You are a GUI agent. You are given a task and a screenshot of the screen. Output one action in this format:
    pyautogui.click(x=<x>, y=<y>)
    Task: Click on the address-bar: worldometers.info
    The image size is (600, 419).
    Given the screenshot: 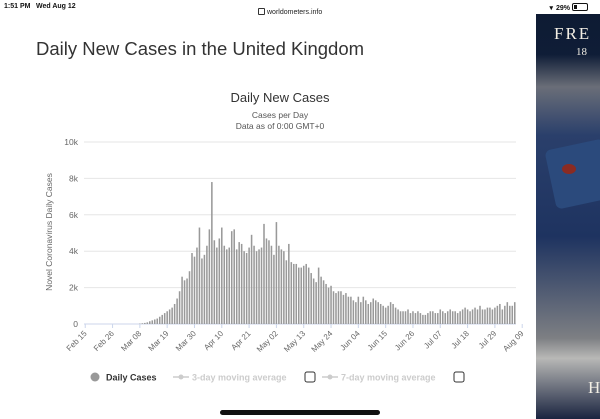 What is the action you would take?
    pyautogui.click(x=290, y=12)
    